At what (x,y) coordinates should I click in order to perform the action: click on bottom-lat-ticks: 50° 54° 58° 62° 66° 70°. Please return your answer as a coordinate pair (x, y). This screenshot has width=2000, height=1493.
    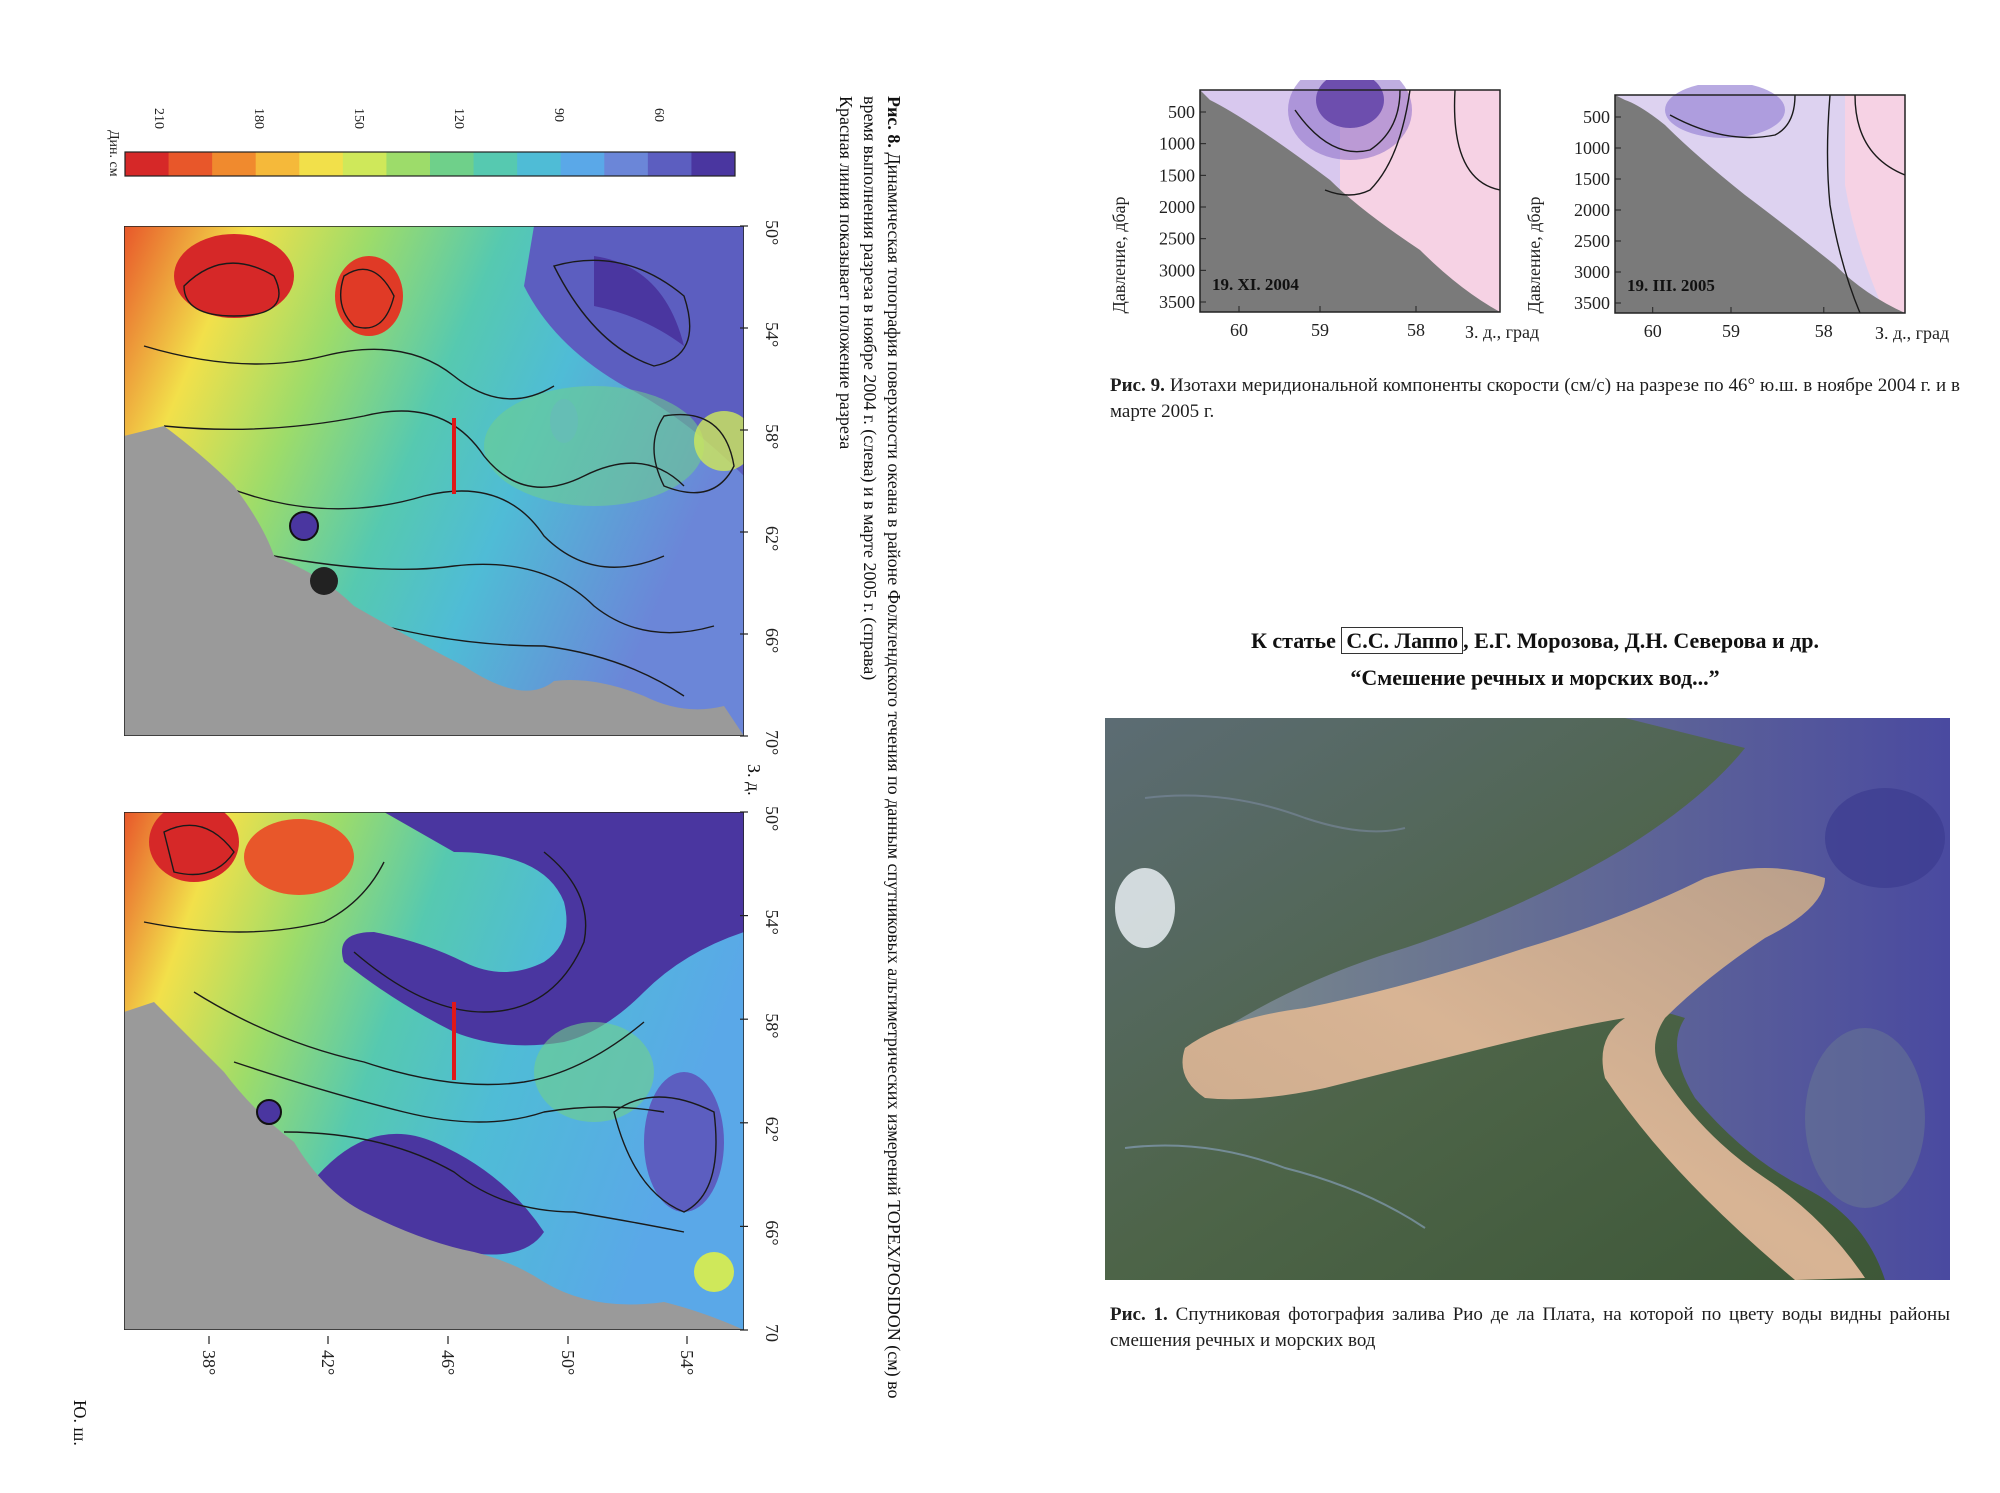
    Looking at the image, I should click on (761, 1077).